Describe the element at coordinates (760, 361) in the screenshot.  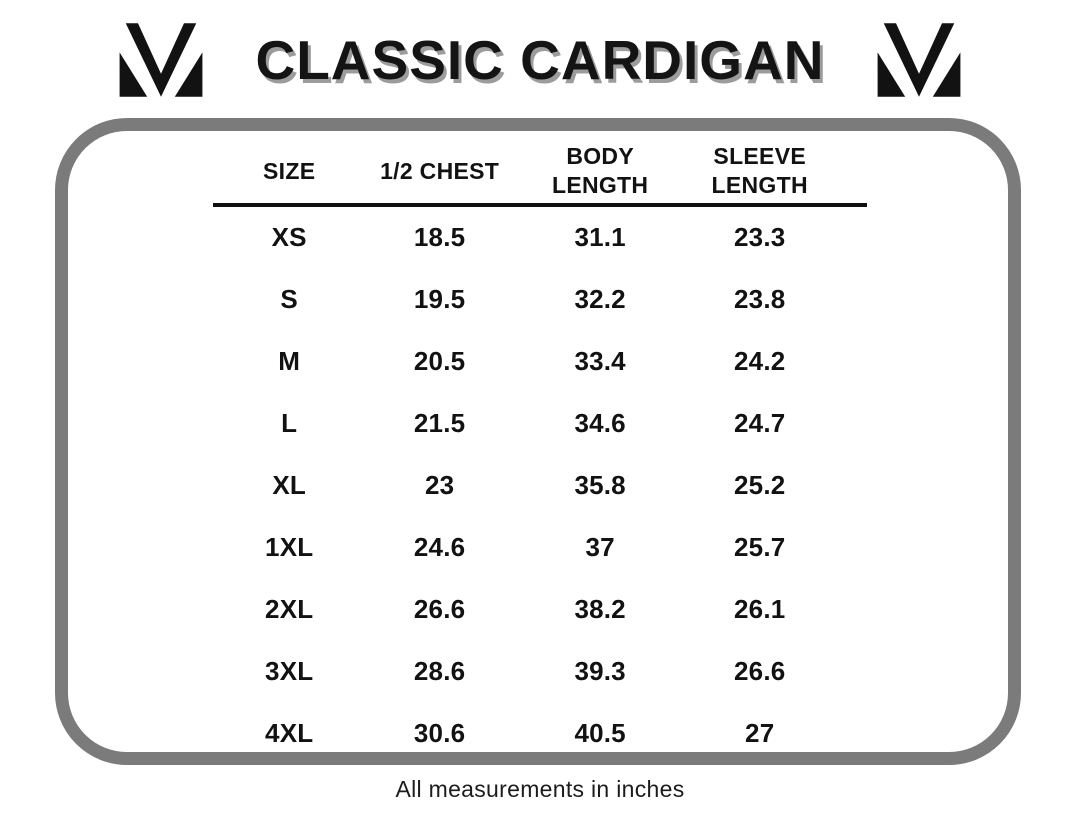
I see `sleeve-length: 24.2` at that location.